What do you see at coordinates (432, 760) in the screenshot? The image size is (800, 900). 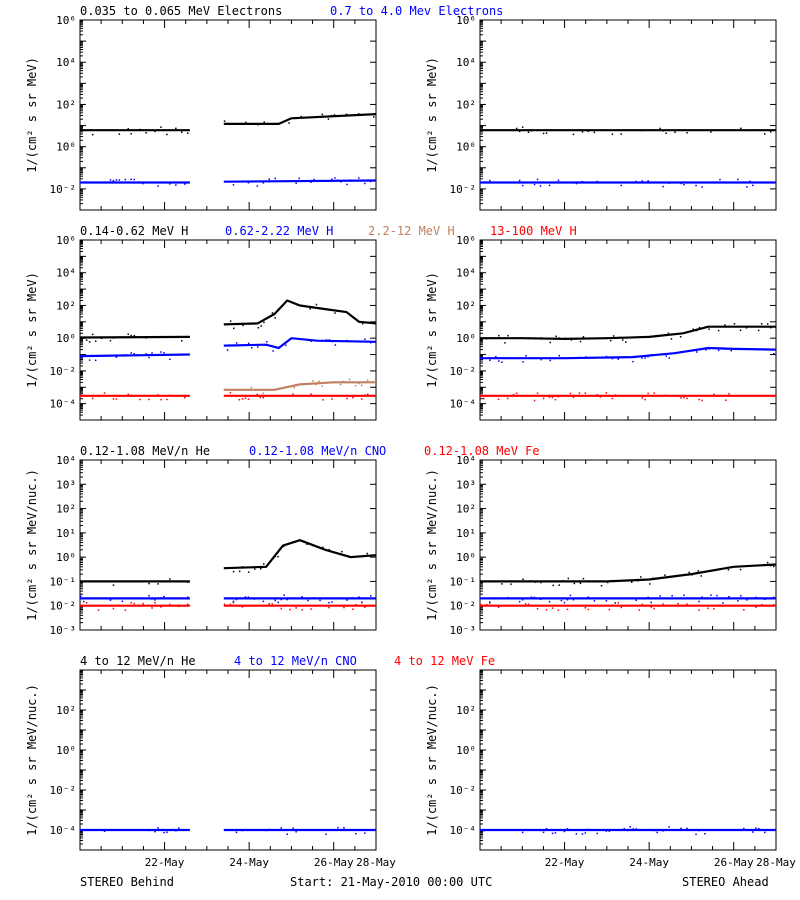 I see `y-axis-label: 1/(cm² s sr MeV/nuc.)` at bounding box center [432, 760].